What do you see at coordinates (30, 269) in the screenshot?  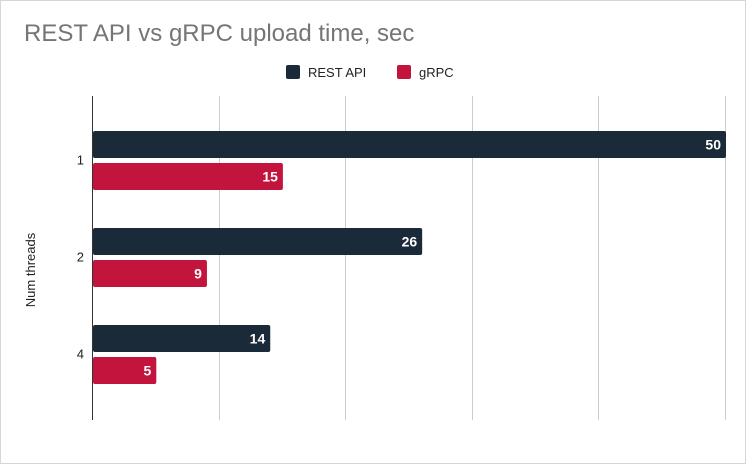 I see `y-axis-label: Num threads` at bounding box center [30, 269].